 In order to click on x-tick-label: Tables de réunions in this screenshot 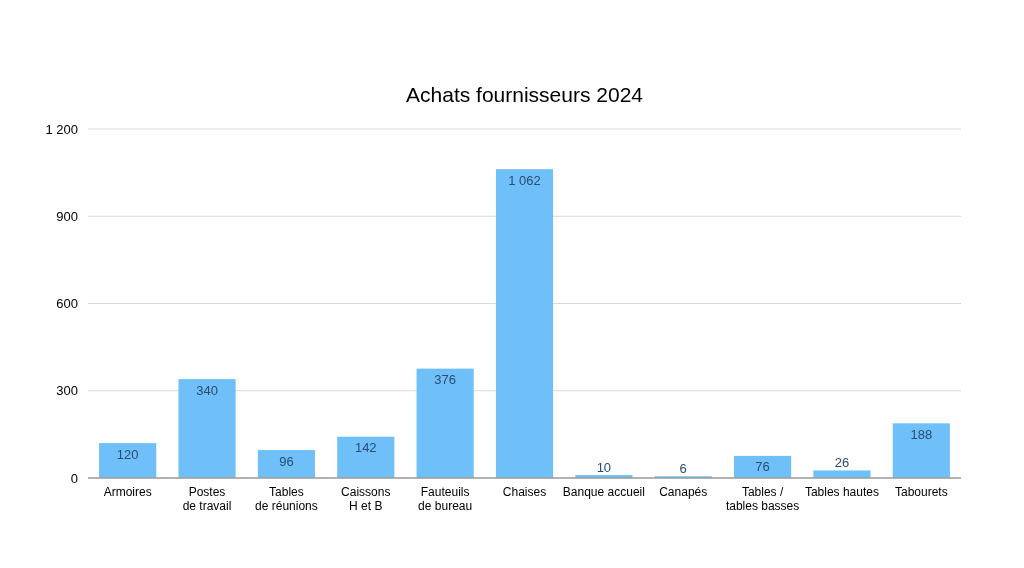, I will do `click(286, 499)`.